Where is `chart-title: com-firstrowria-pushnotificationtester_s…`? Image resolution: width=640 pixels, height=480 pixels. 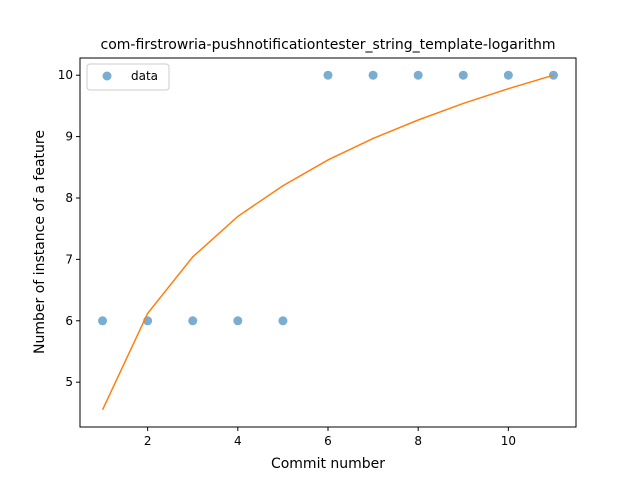 chart-title: com-firstrowria-pushnotificationtester_s… is located at coordinates (328, 45).